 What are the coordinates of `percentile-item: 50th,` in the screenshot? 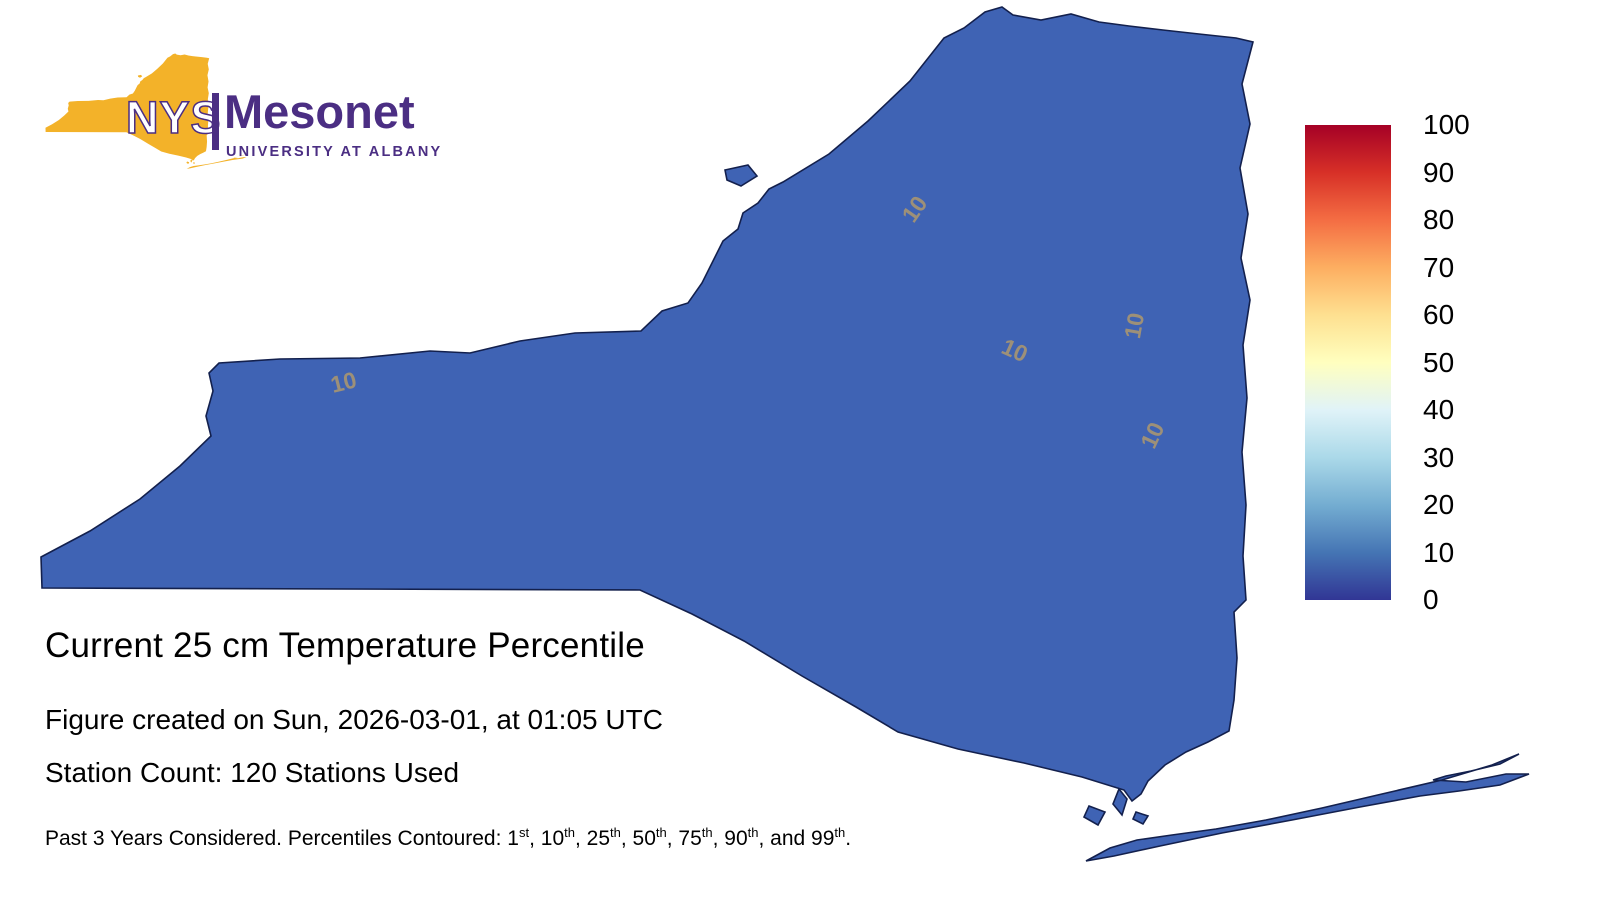 It's located at (655, 837).